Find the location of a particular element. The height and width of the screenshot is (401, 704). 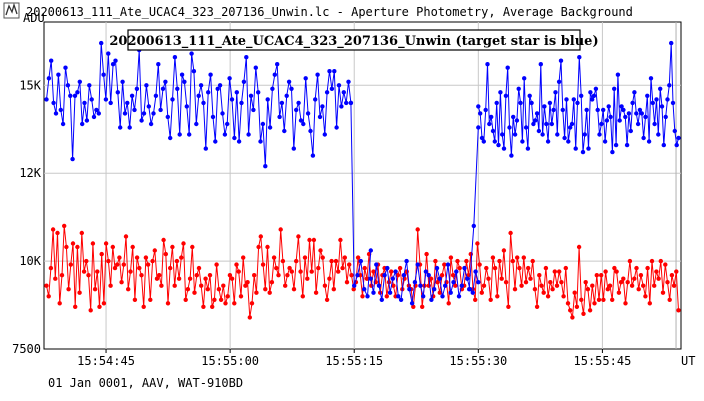

x-tick-label: 15:54:45 is located at coordinates (106, 361).